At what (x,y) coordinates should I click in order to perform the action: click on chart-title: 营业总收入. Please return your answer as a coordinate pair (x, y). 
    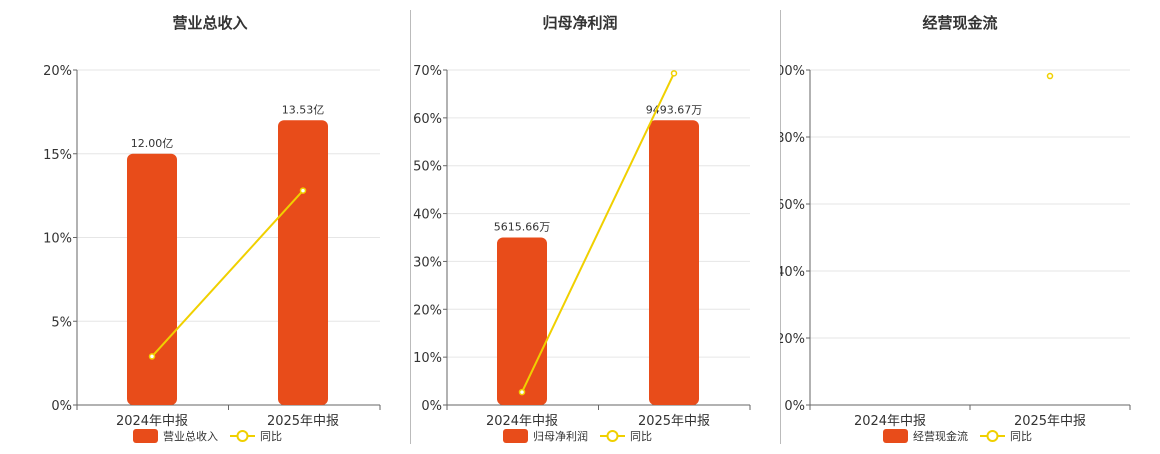
    Looking at the image, I should click on (209, 23).